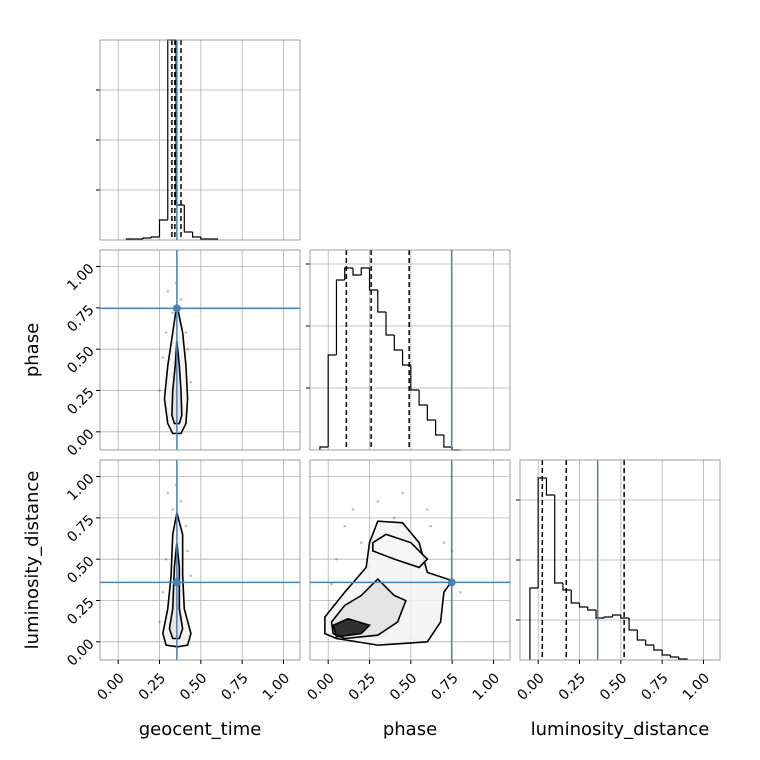  Describe the element at coordinates (200, 729) in the screenshot. I see `x-axis-label: geocent_time` at that location.